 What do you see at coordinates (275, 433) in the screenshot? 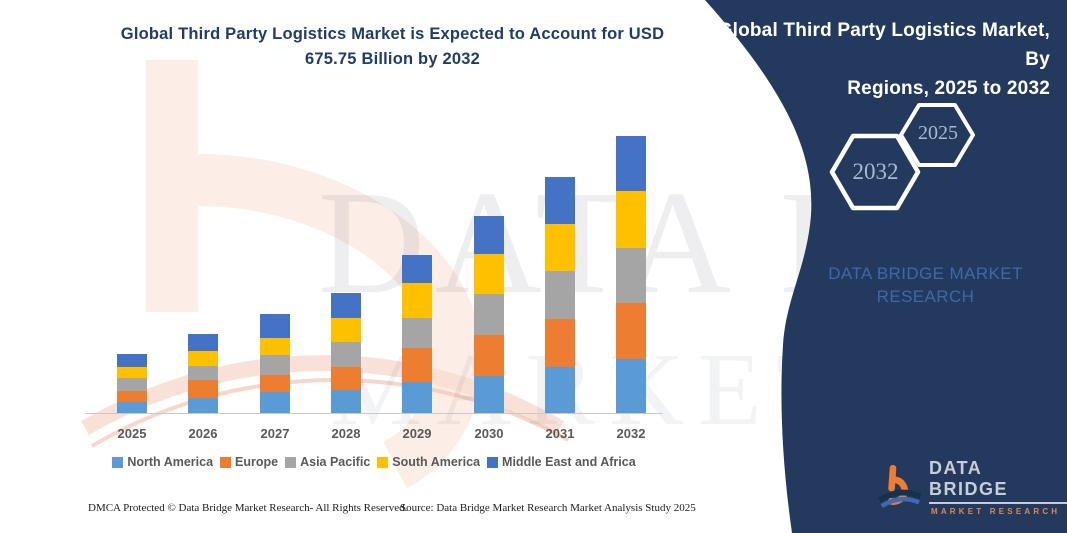
I see `x-axis-label: 2027` at bounding box center [275, 433].